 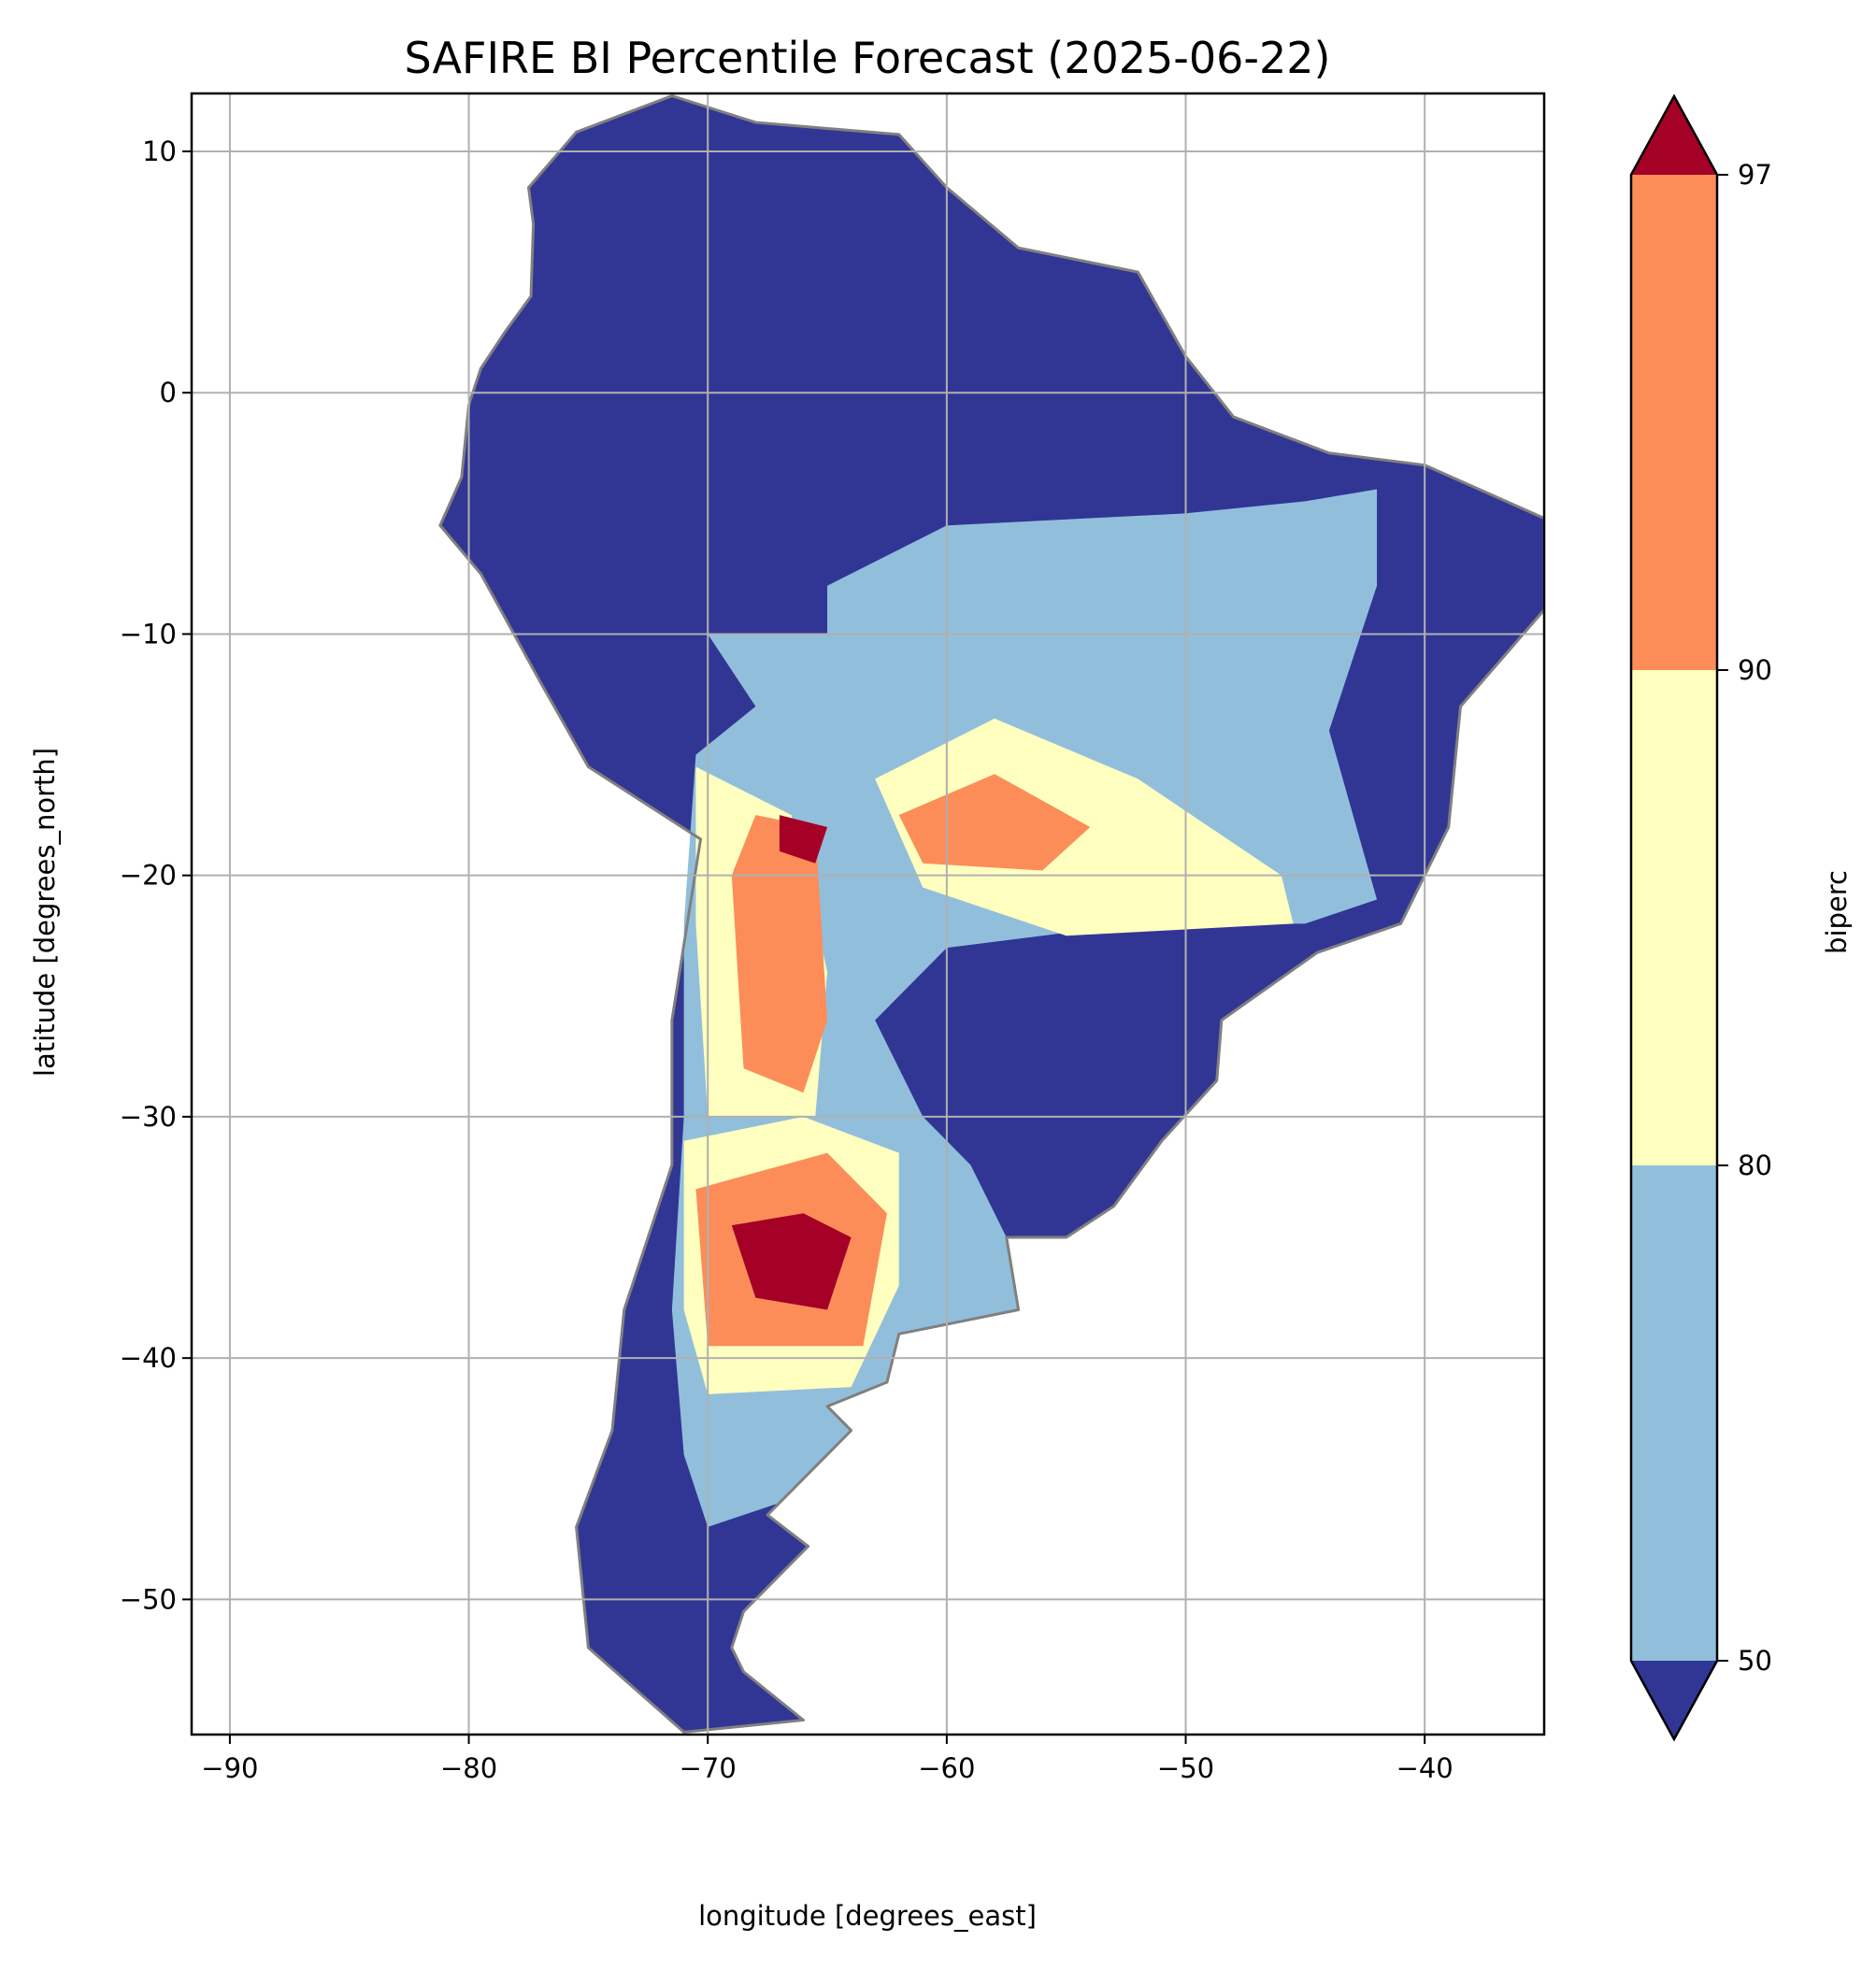 What do you see at coordinates (149, 1599) in the screenshot?
I see `y-tick-label: −50` at bounding box center [149, 1599].